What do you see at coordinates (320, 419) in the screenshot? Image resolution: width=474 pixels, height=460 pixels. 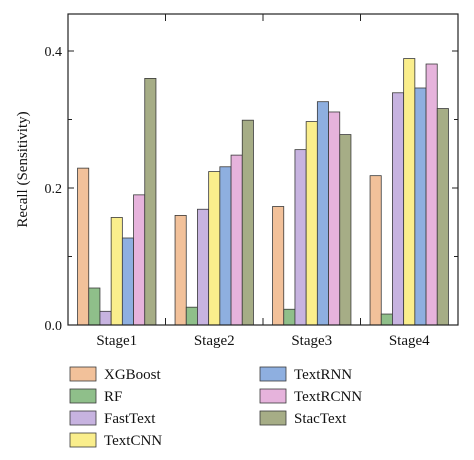 I see `legend-label-stactext: StacText` at bounding box center [320, 419].